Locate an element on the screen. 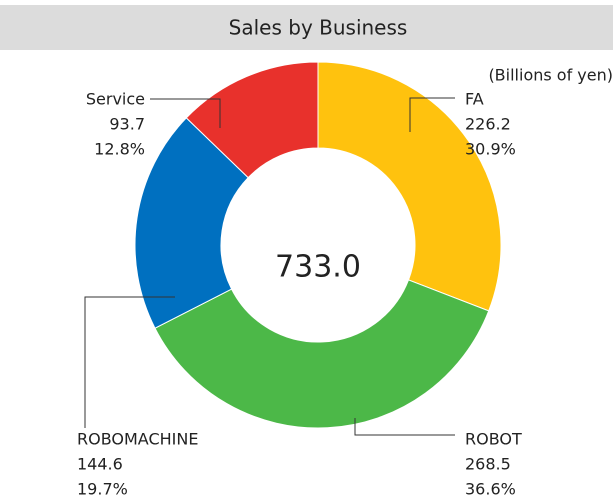 Image resolution: width=613 pixels, height=499 pixels. category-label: Service is located at coordinates (115, 99).